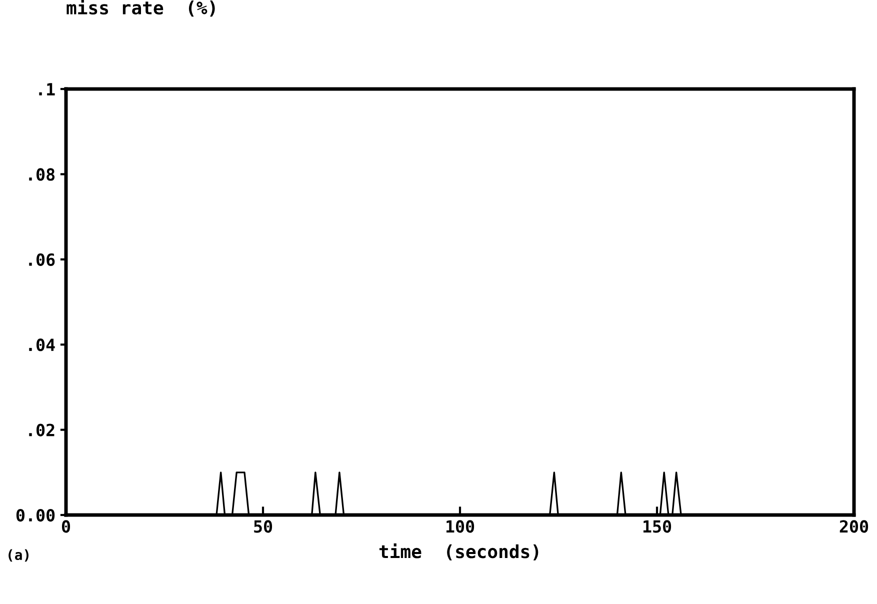 This screenshot has height=604, width=877. Describe the element at coordinates (140, 8) in the screenshot. I see `y-axis-title: miss rate (%)` at that location.